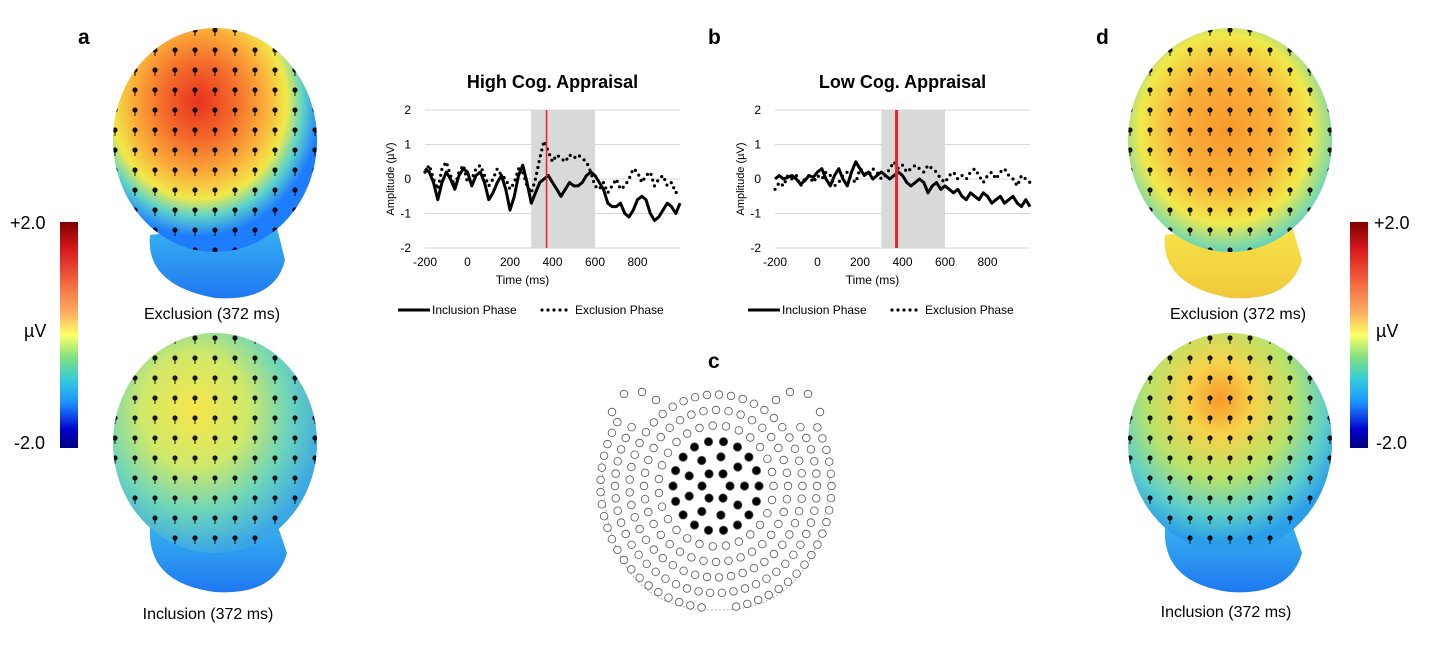 The width and height of the screenshot is (1430, 653). Describe the element at coordinates (1226, 612) in the screenshot. I see `caption-right-inclusion: Inclusion (372 ms)` at that location.